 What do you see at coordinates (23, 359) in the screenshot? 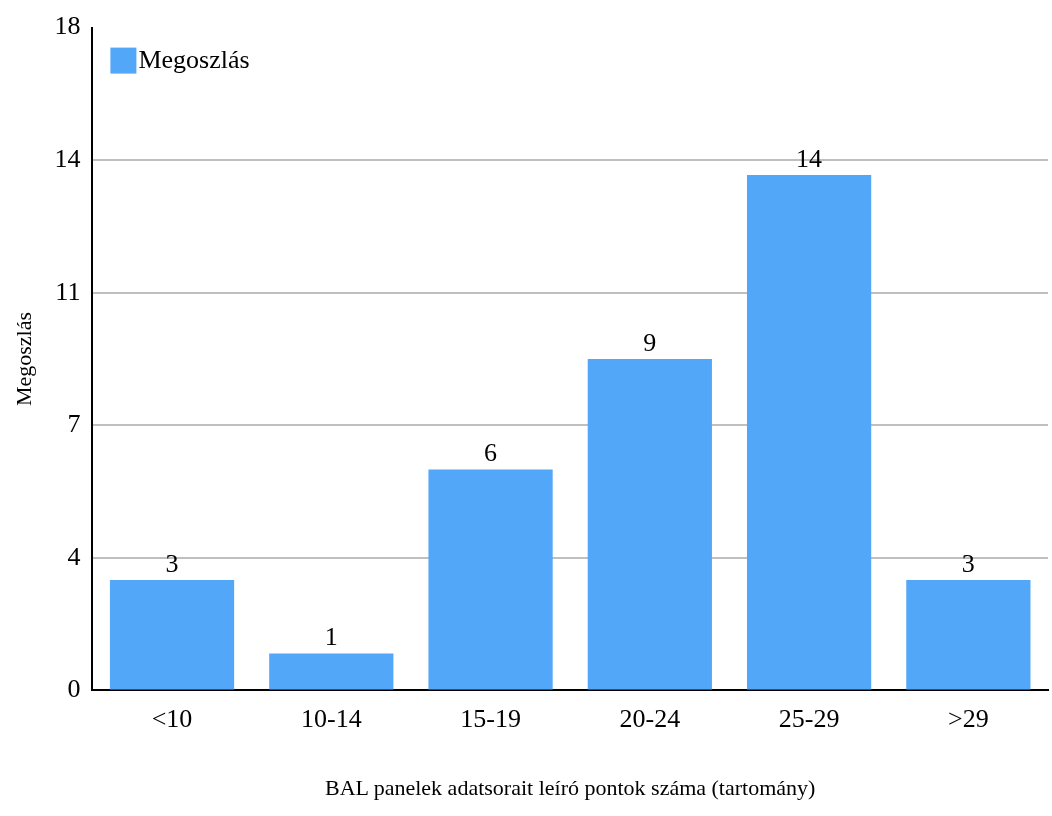
I see `y-axis-title: Megoszlás` at bounding box center [23, 359].